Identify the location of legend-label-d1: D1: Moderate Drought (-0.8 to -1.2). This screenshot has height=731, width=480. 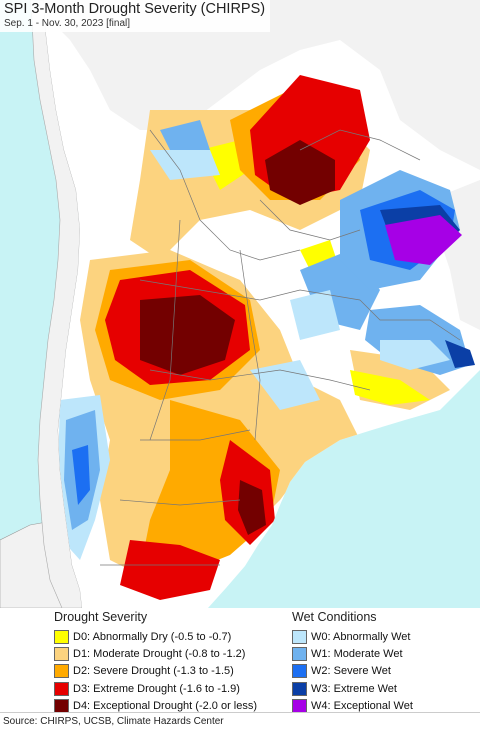
(159, 654).